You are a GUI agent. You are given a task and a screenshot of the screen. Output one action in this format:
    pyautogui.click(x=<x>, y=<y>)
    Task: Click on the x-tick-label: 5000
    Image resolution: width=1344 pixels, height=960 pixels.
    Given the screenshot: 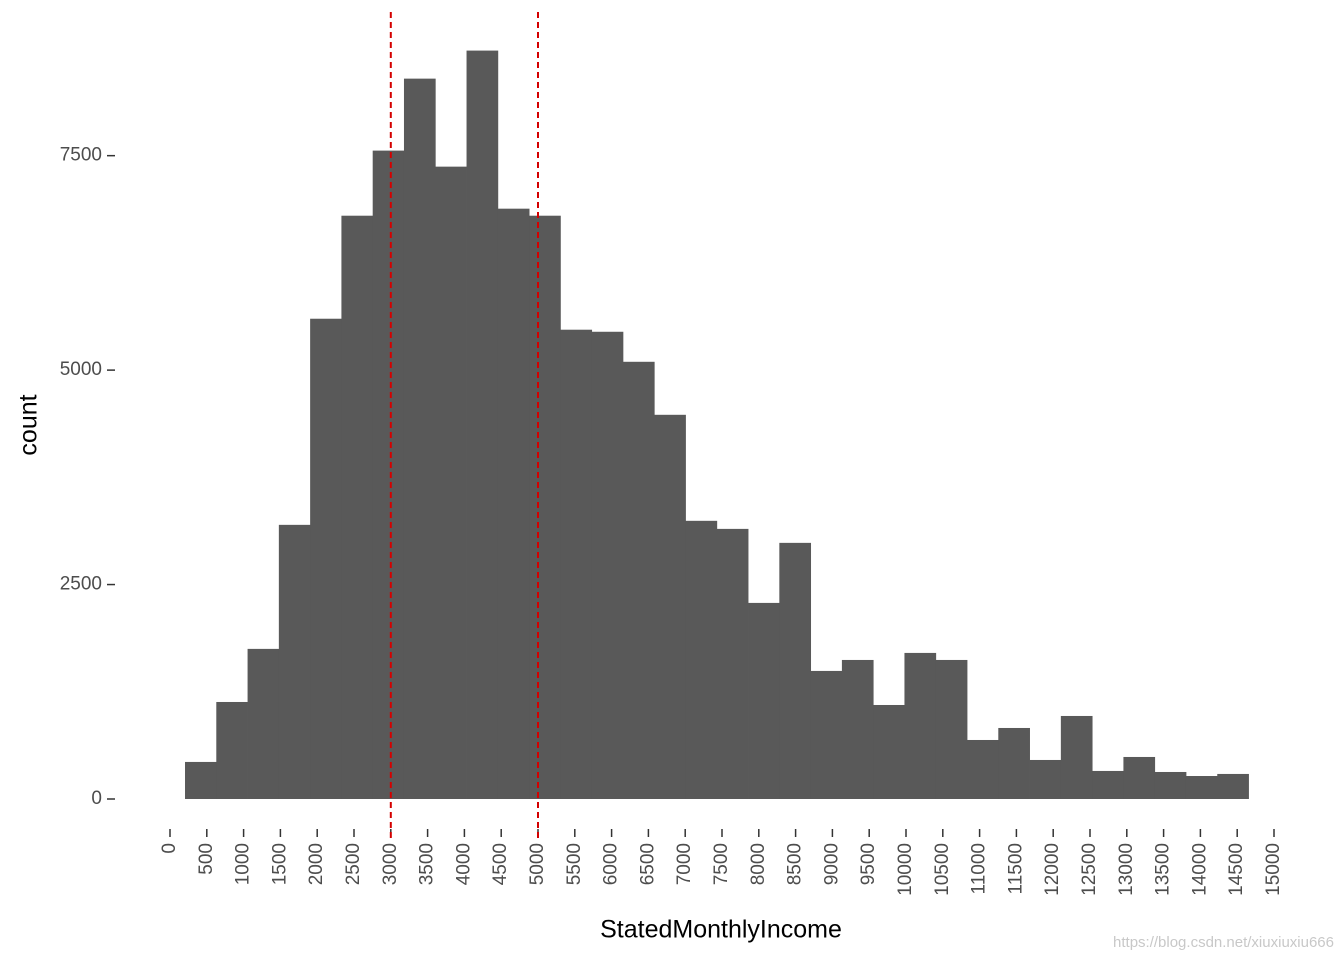 What is the action you would take?
    pyautogui.click(x=537, y=864)
    